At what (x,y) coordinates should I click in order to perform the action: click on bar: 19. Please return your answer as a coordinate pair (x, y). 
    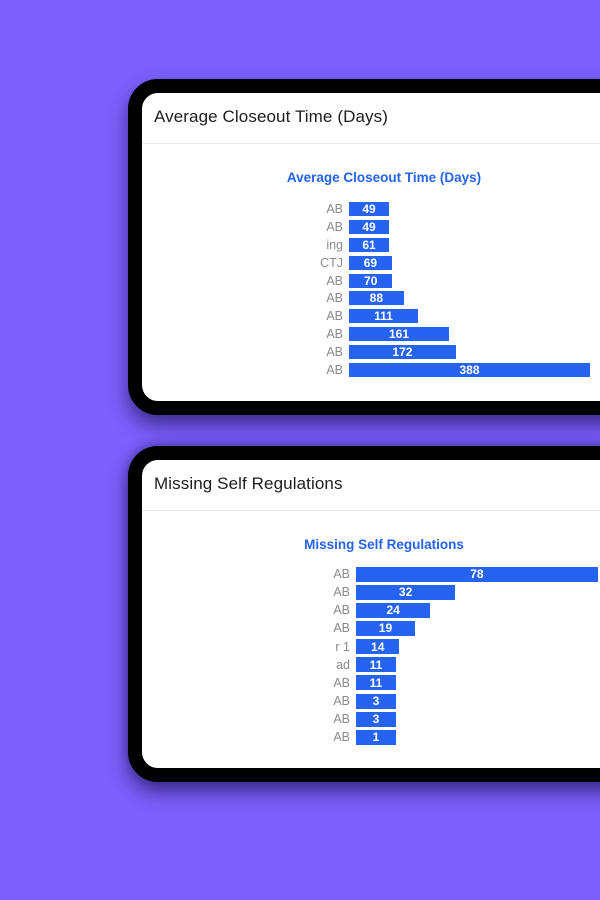
    Looking at the image, I should click on (385, 628).